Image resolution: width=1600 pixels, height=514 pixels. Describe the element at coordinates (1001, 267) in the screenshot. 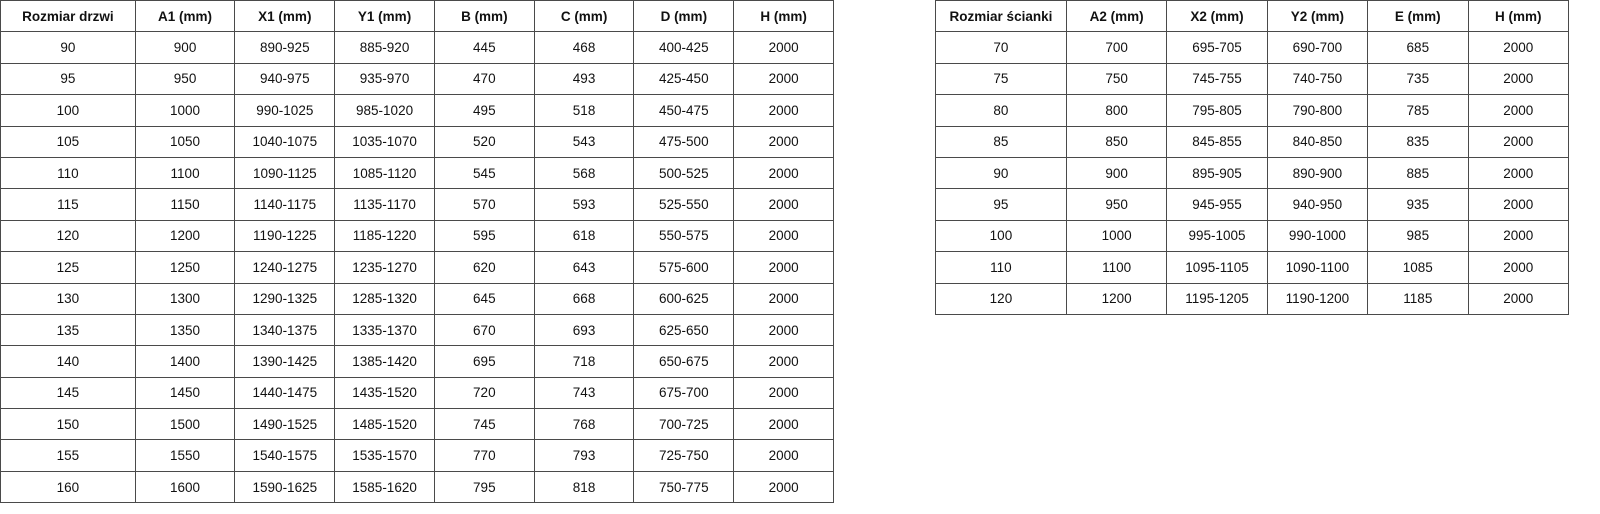

I see `table-cell: 110` at that location.